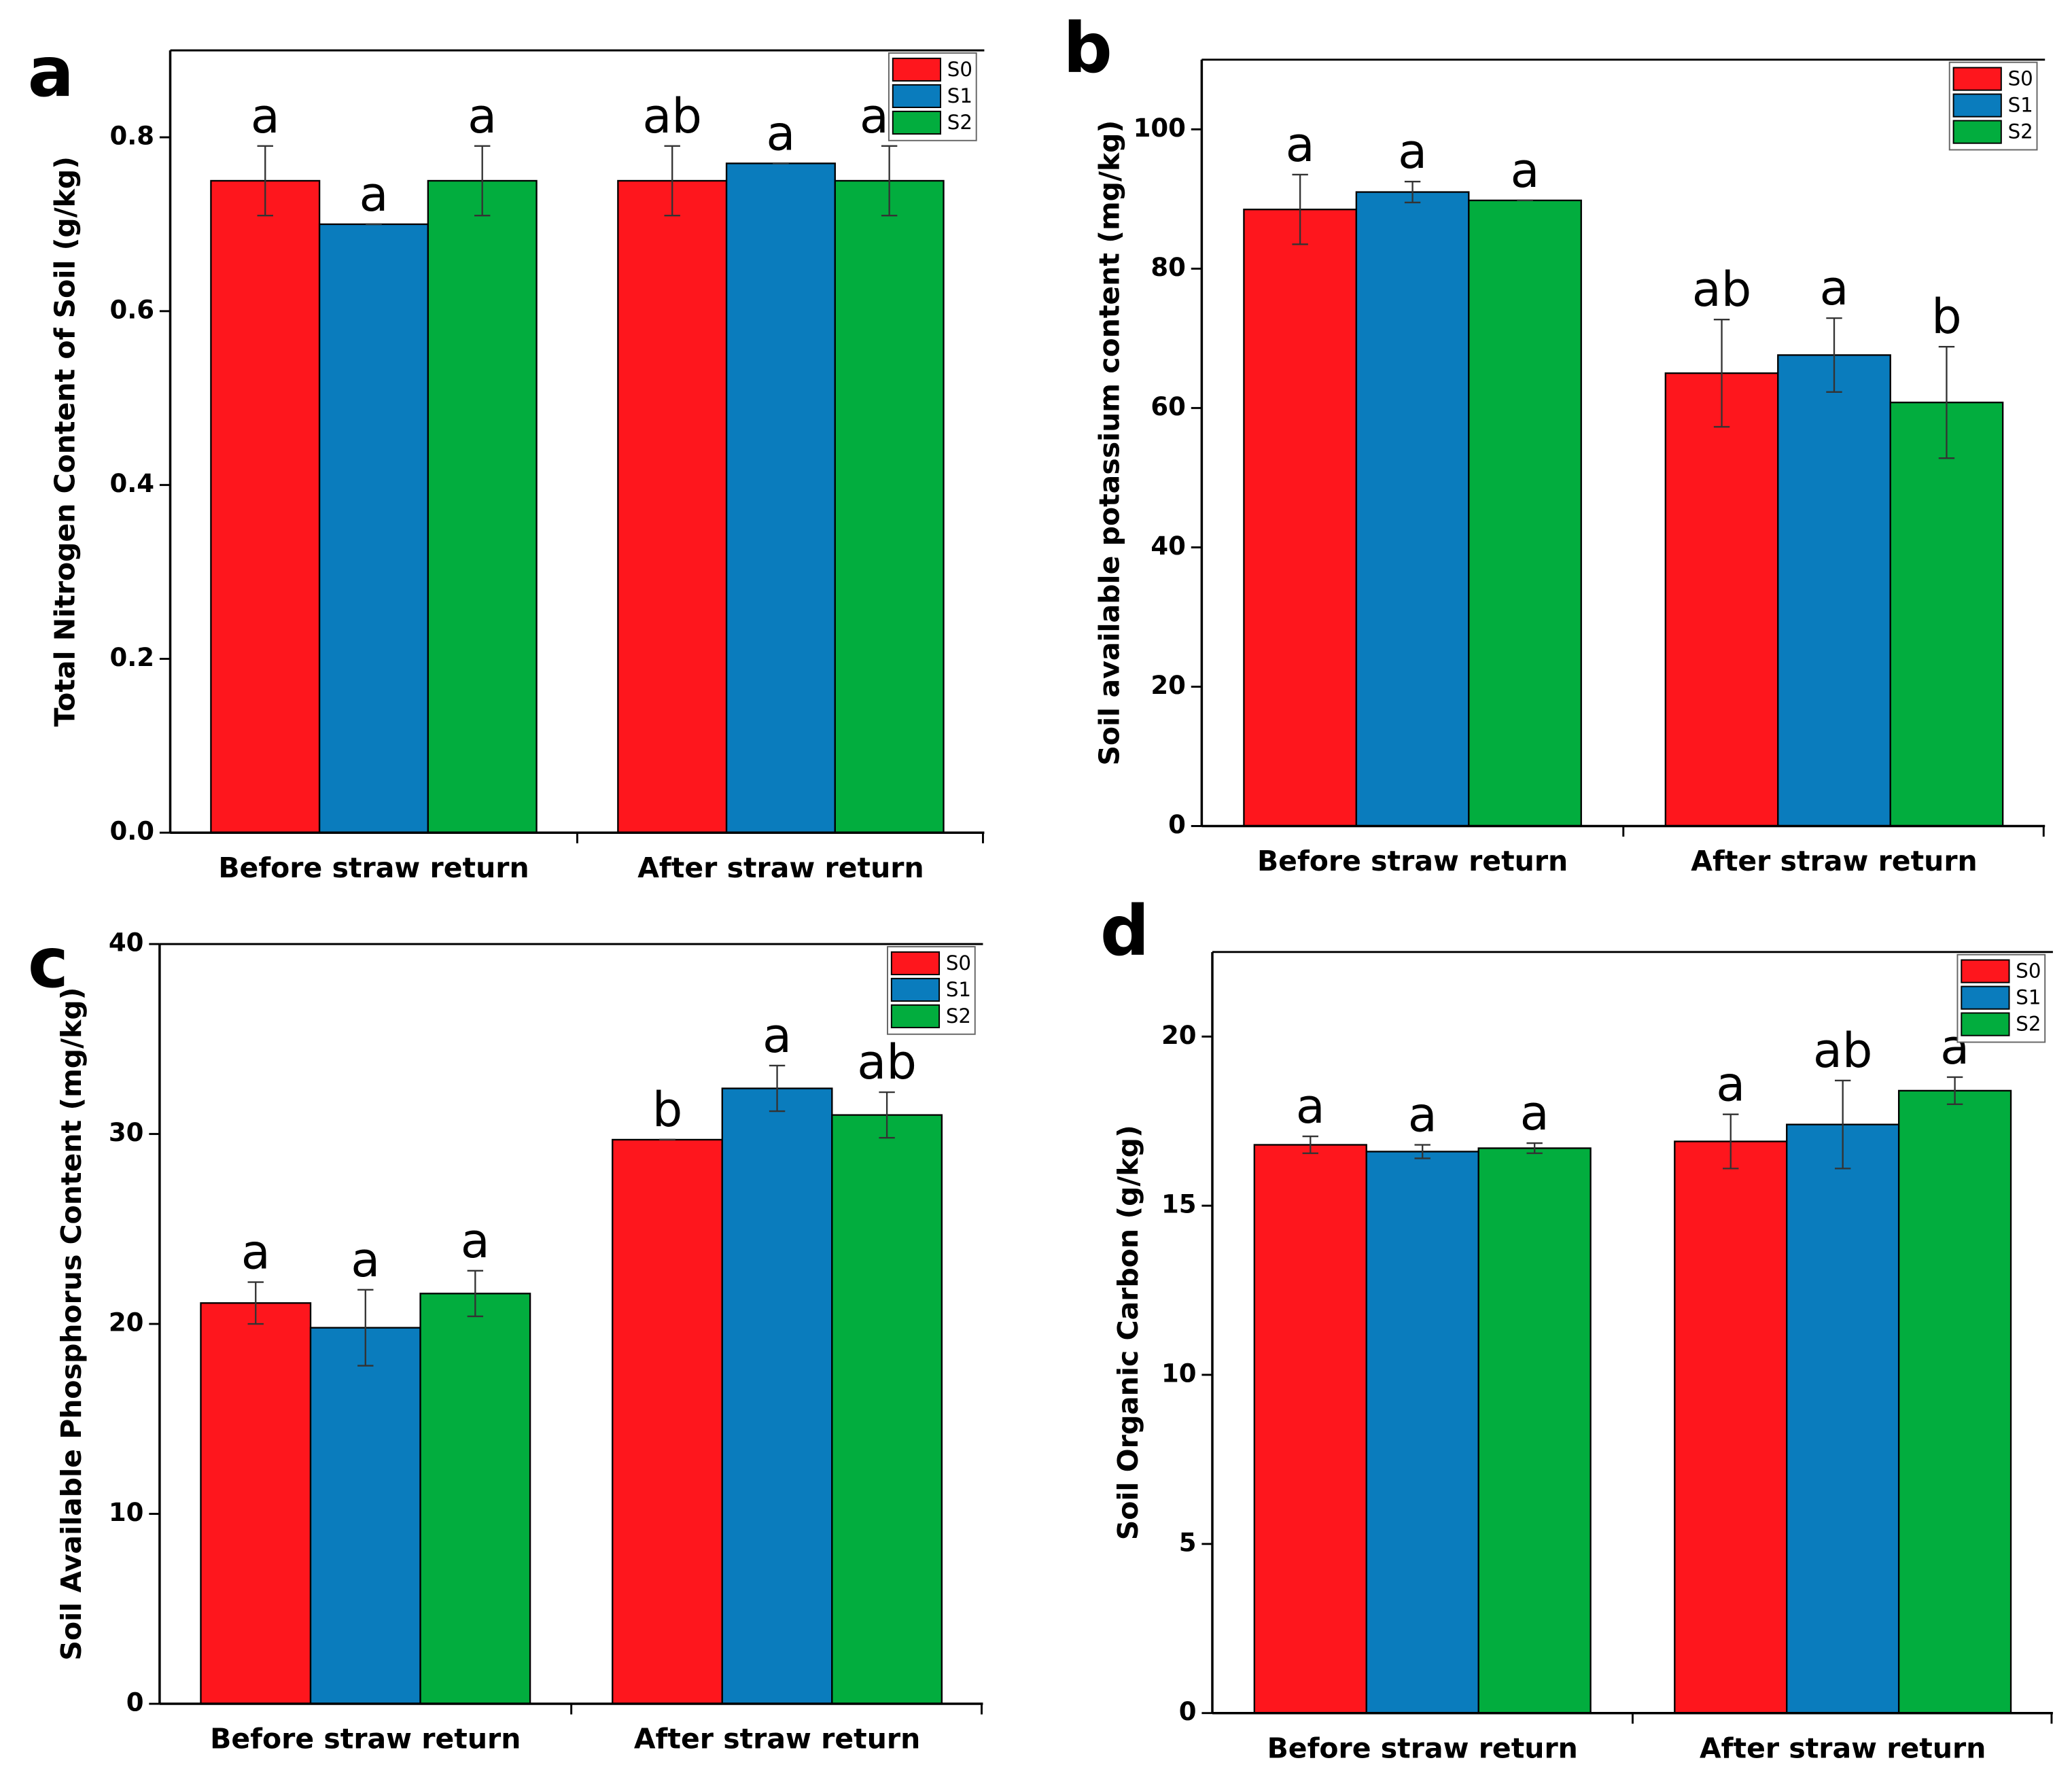 The image size is (2072, 1786). I want to click on significance-letter: b, so click(667, 1110).